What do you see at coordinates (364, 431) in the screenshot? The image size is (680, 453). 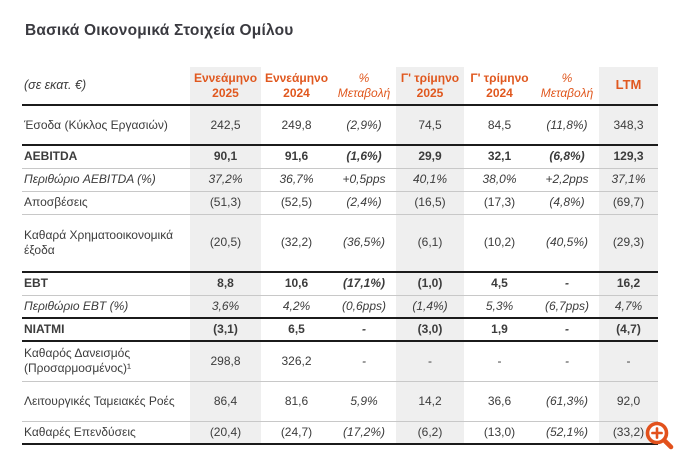 I see `cell: (17,2%)` at bounding box center [364, 431].